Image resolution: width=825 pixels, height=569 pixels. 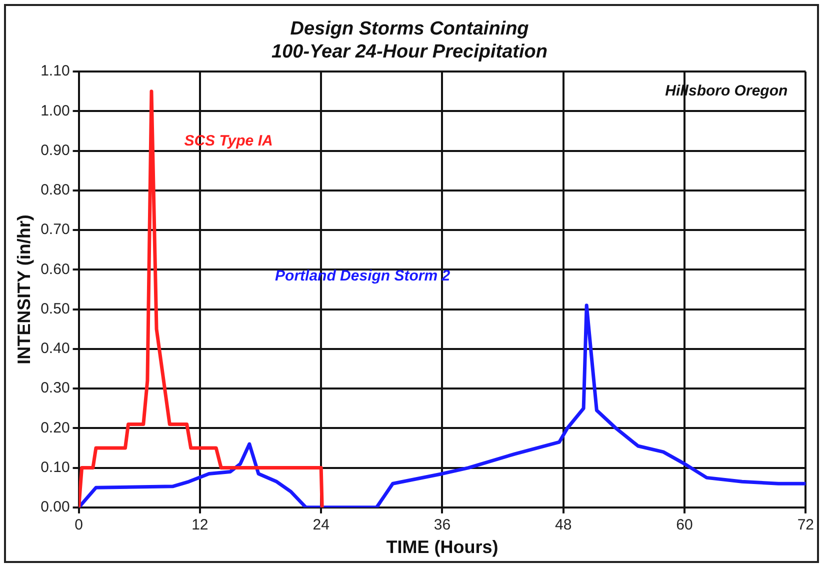 What do you see at coordinates (24, 289) in the screenshot?
I see `y-axis-title: INTENSITY (in/hr)` at bounding box center [24, 289].